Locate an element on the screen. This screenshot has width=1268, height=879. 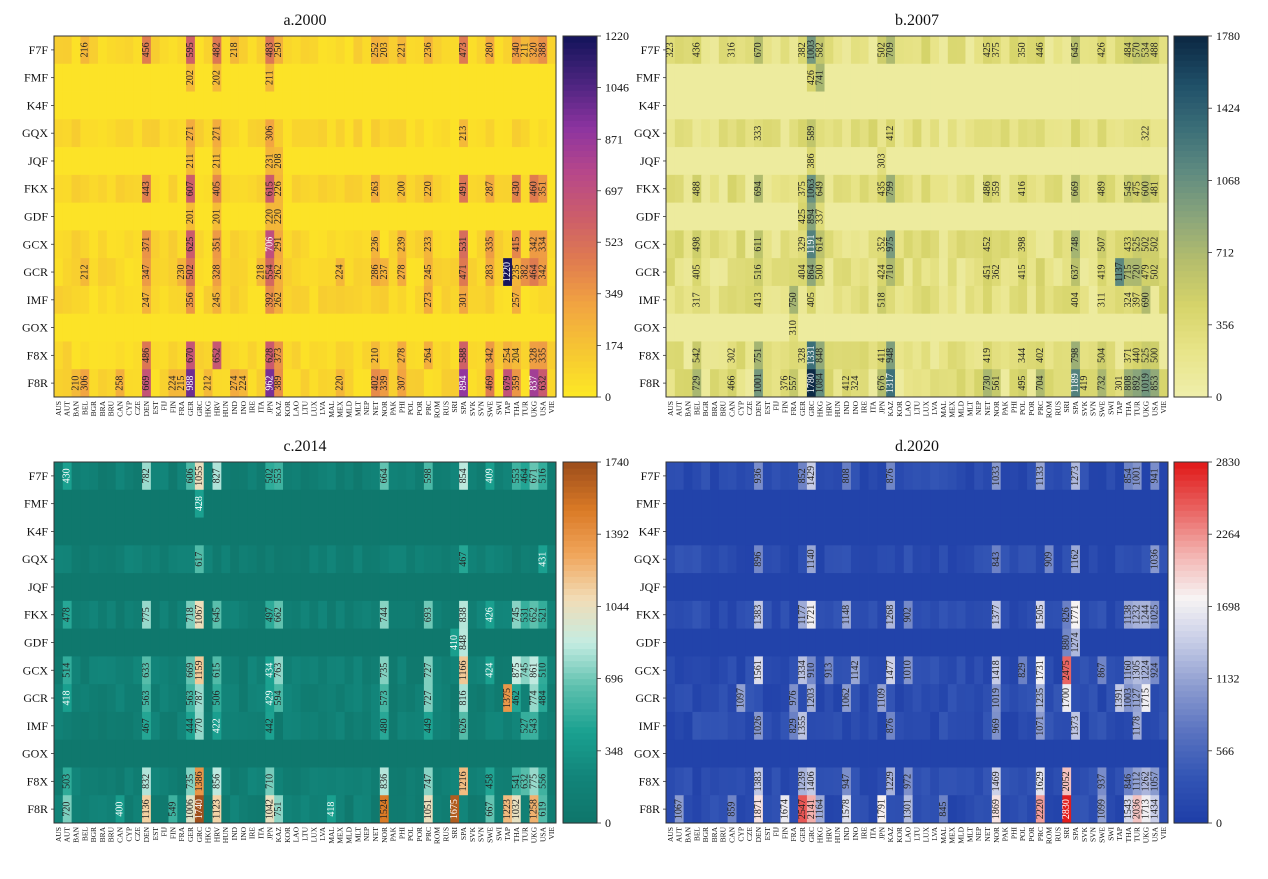
cell-value-label: 504 is located at coordinates (1101, 355).